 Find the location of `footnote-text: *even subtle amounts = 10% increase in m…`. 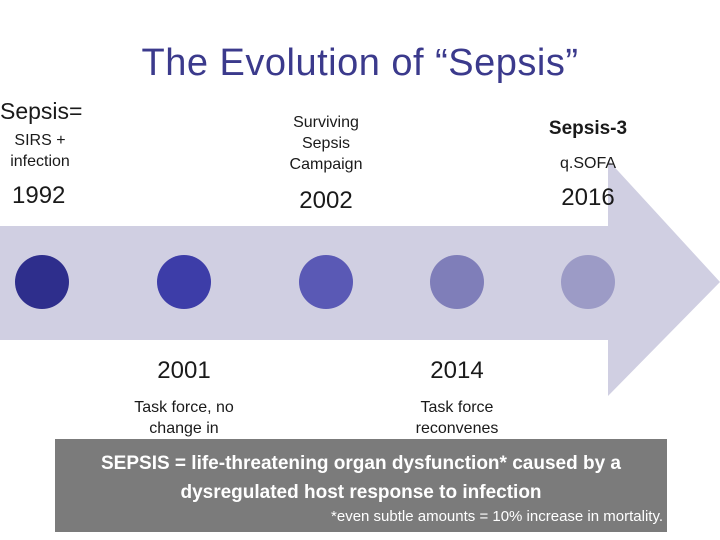

footnote-text: *even subtle amounts = 10% increase in m… is located at coordinates (497, 516).